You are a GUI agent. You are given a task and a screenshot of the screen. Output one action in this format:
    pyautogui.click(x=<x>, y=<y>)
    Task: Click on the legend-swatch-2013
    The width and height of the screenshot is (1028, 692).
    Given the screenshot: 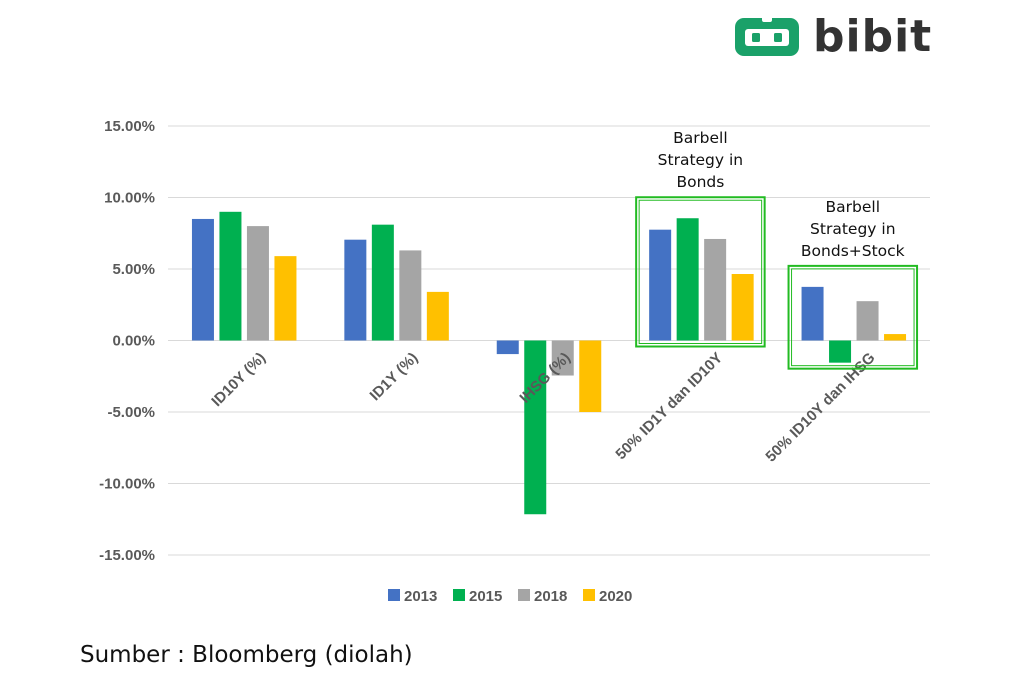 What is the action you would take?
    pyautogui.click(x=394, y=595)
    